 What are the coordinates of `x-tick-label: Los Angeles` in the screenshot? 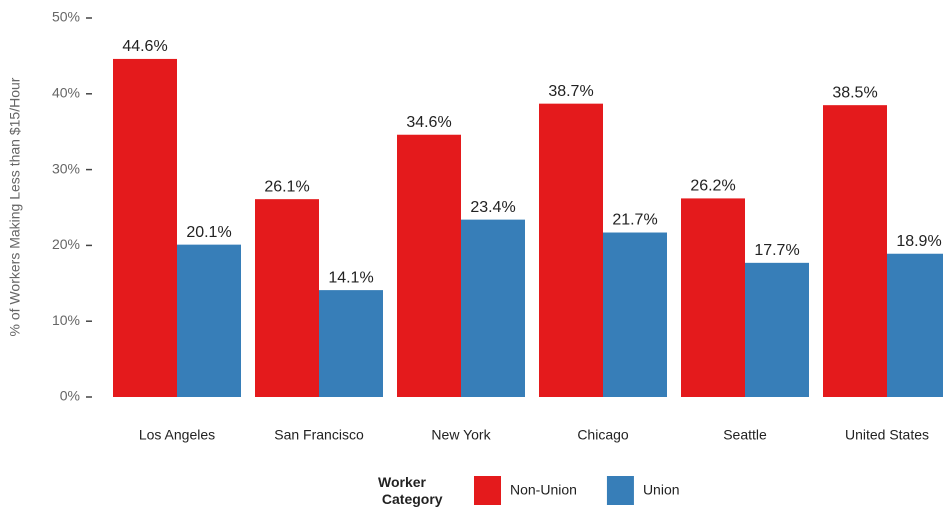 It's located at (177, 435).